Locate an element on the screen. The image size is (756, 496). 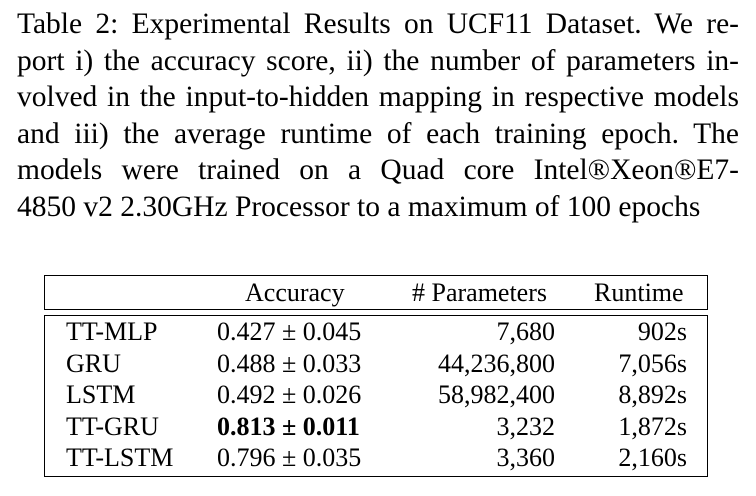
cell-accuracy: 0.427 ± 0.045 is located at coordinates (289, 331).